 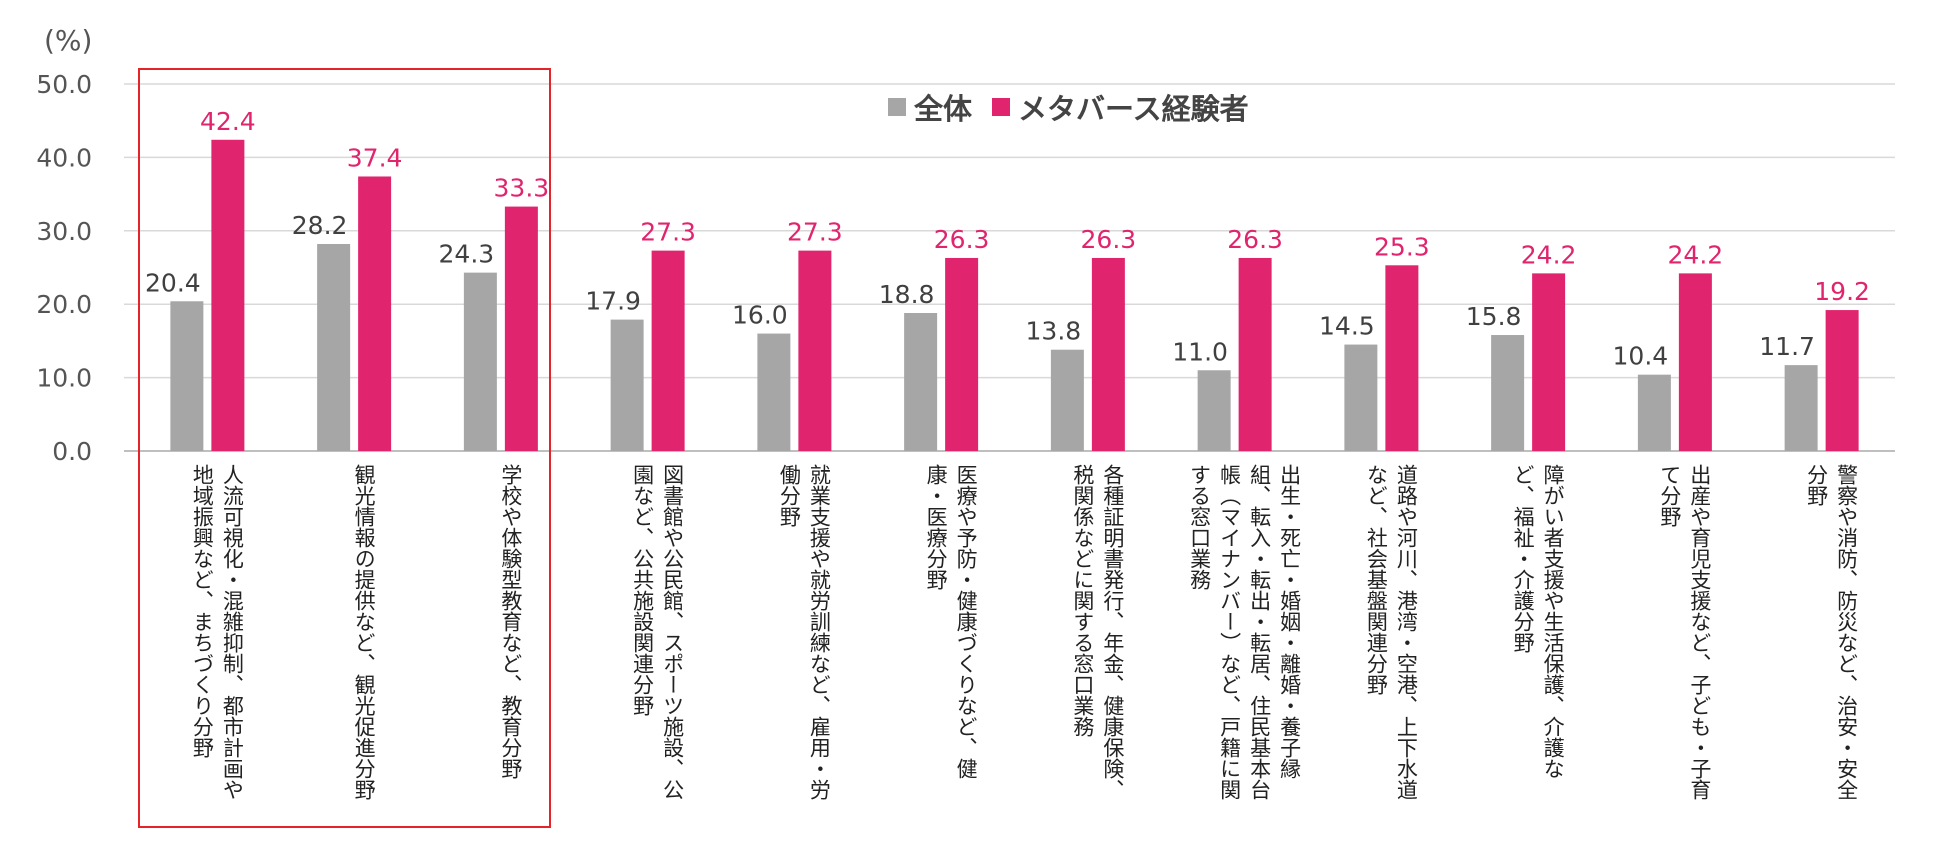 I want to click on y-axis-unit-label: (%), so click(x=68, y=40).